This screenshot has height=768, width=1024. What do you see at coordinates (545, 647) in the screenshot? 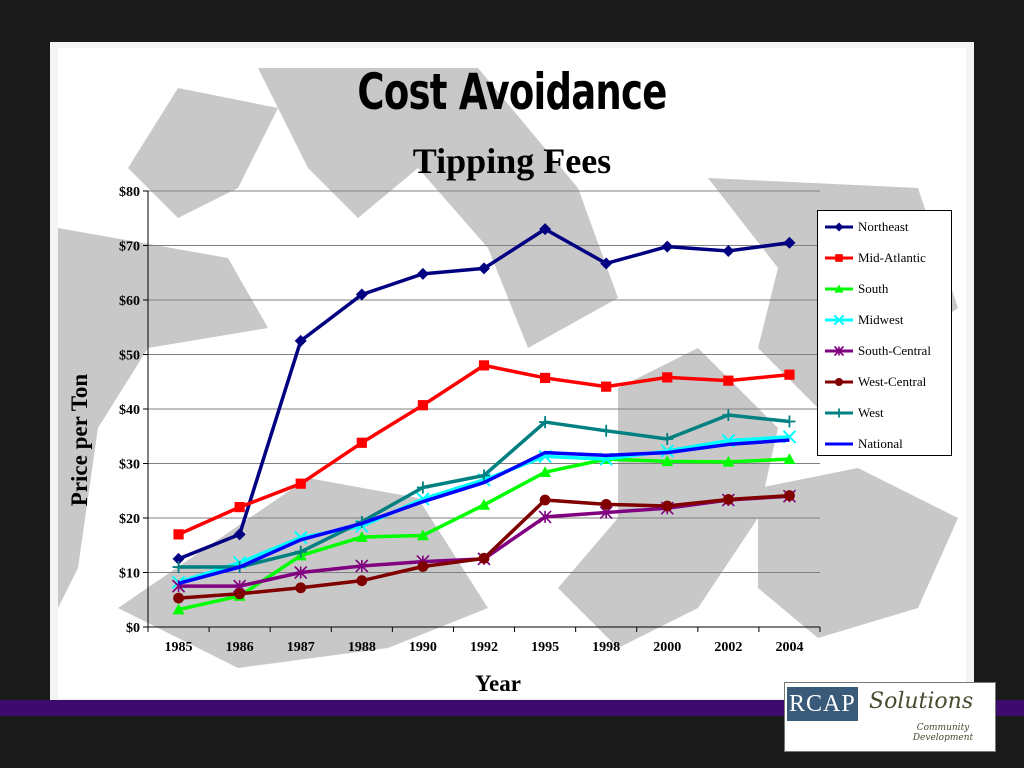
I see `x-tick-label: 1995` at bounding box center [545, 647].